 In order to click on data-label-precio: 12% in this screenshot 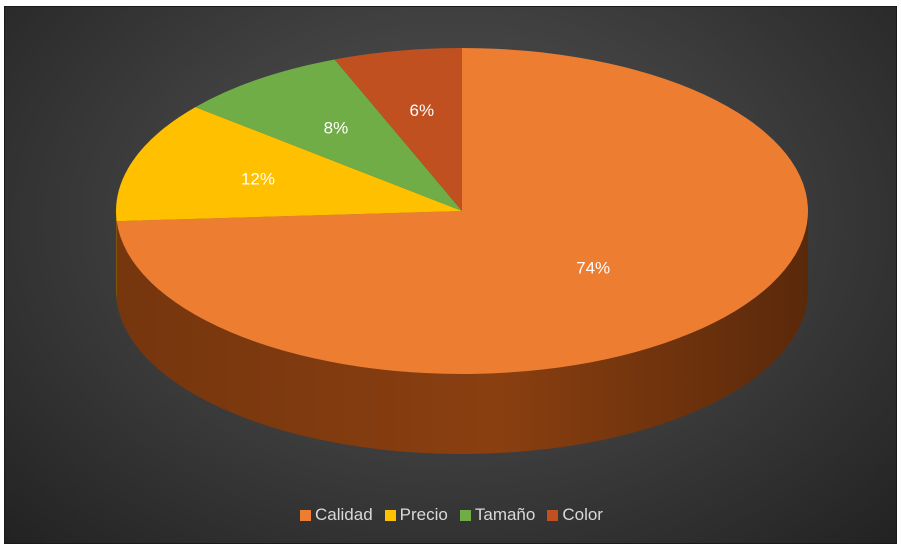, I will do `click(258, 178)`.